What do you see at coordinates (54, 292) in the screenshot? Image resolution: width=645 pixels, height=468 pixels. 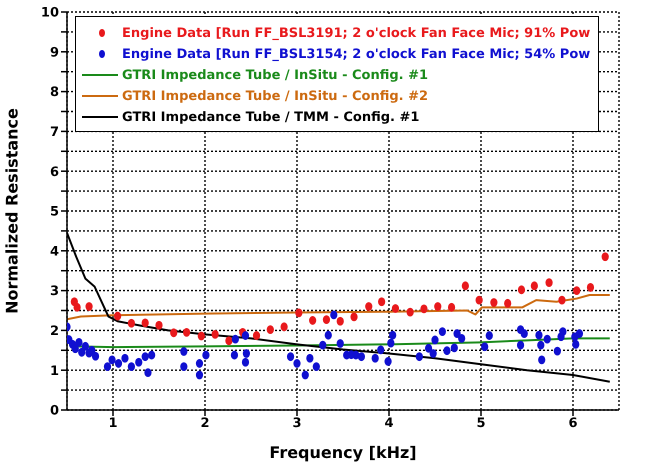 I see `y-tick-label: 3` at bounding box center [54, 292].